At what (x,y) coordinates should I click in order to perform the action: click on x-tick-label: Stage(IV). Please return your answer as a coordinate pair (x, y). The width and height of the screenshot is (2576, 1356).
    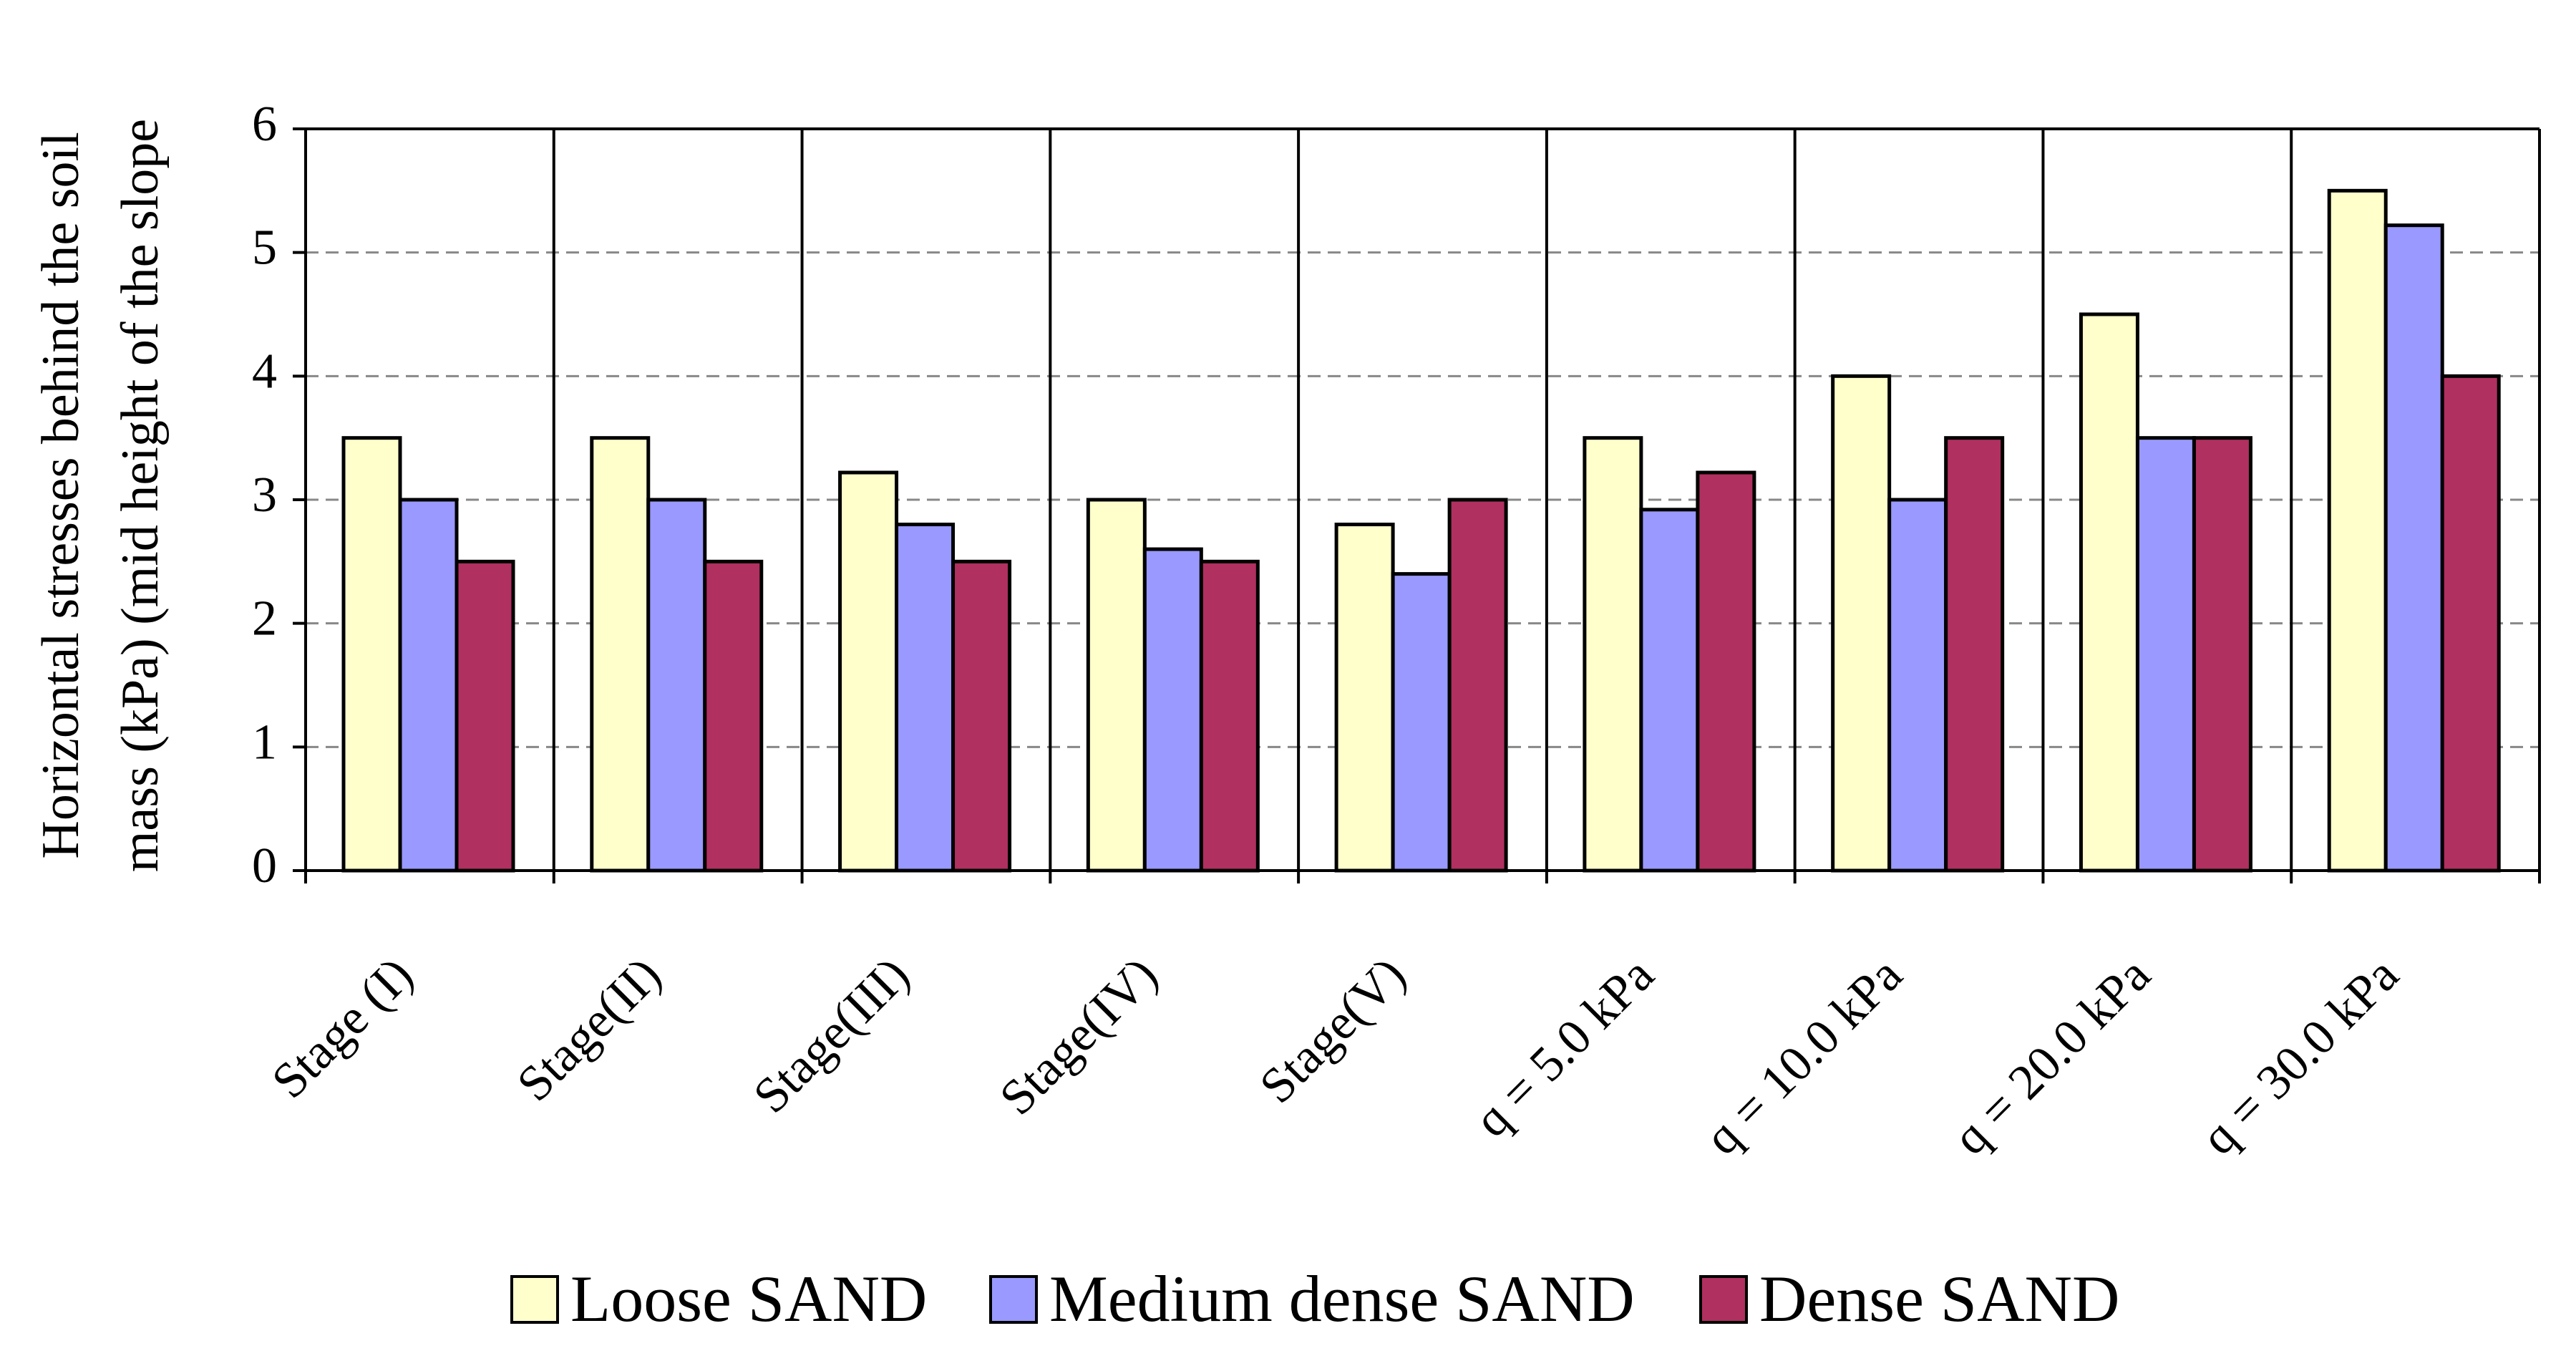
    Looking at the image, I should click on (1078, 1036).